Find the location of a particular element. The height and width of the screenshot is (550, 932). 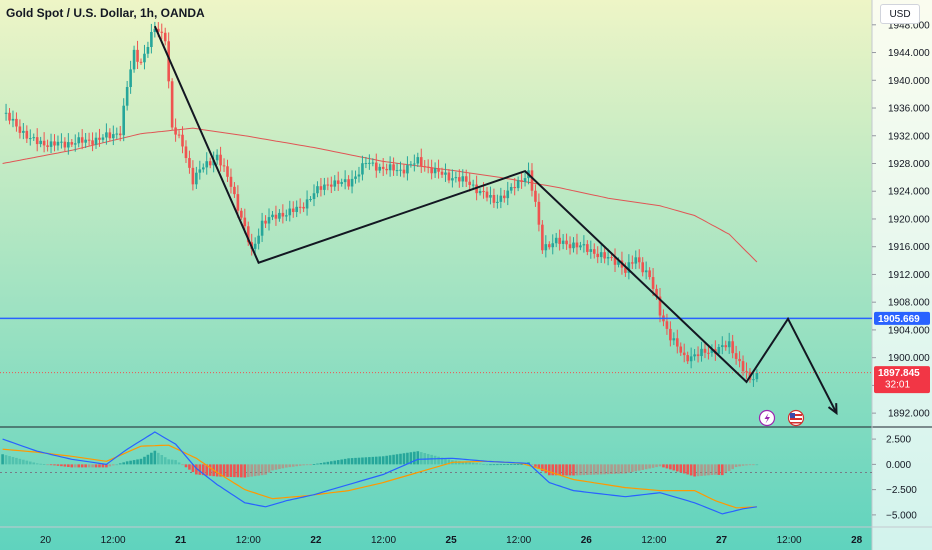

time-tick-label: 12:00 is located at coordinates (113, 540).